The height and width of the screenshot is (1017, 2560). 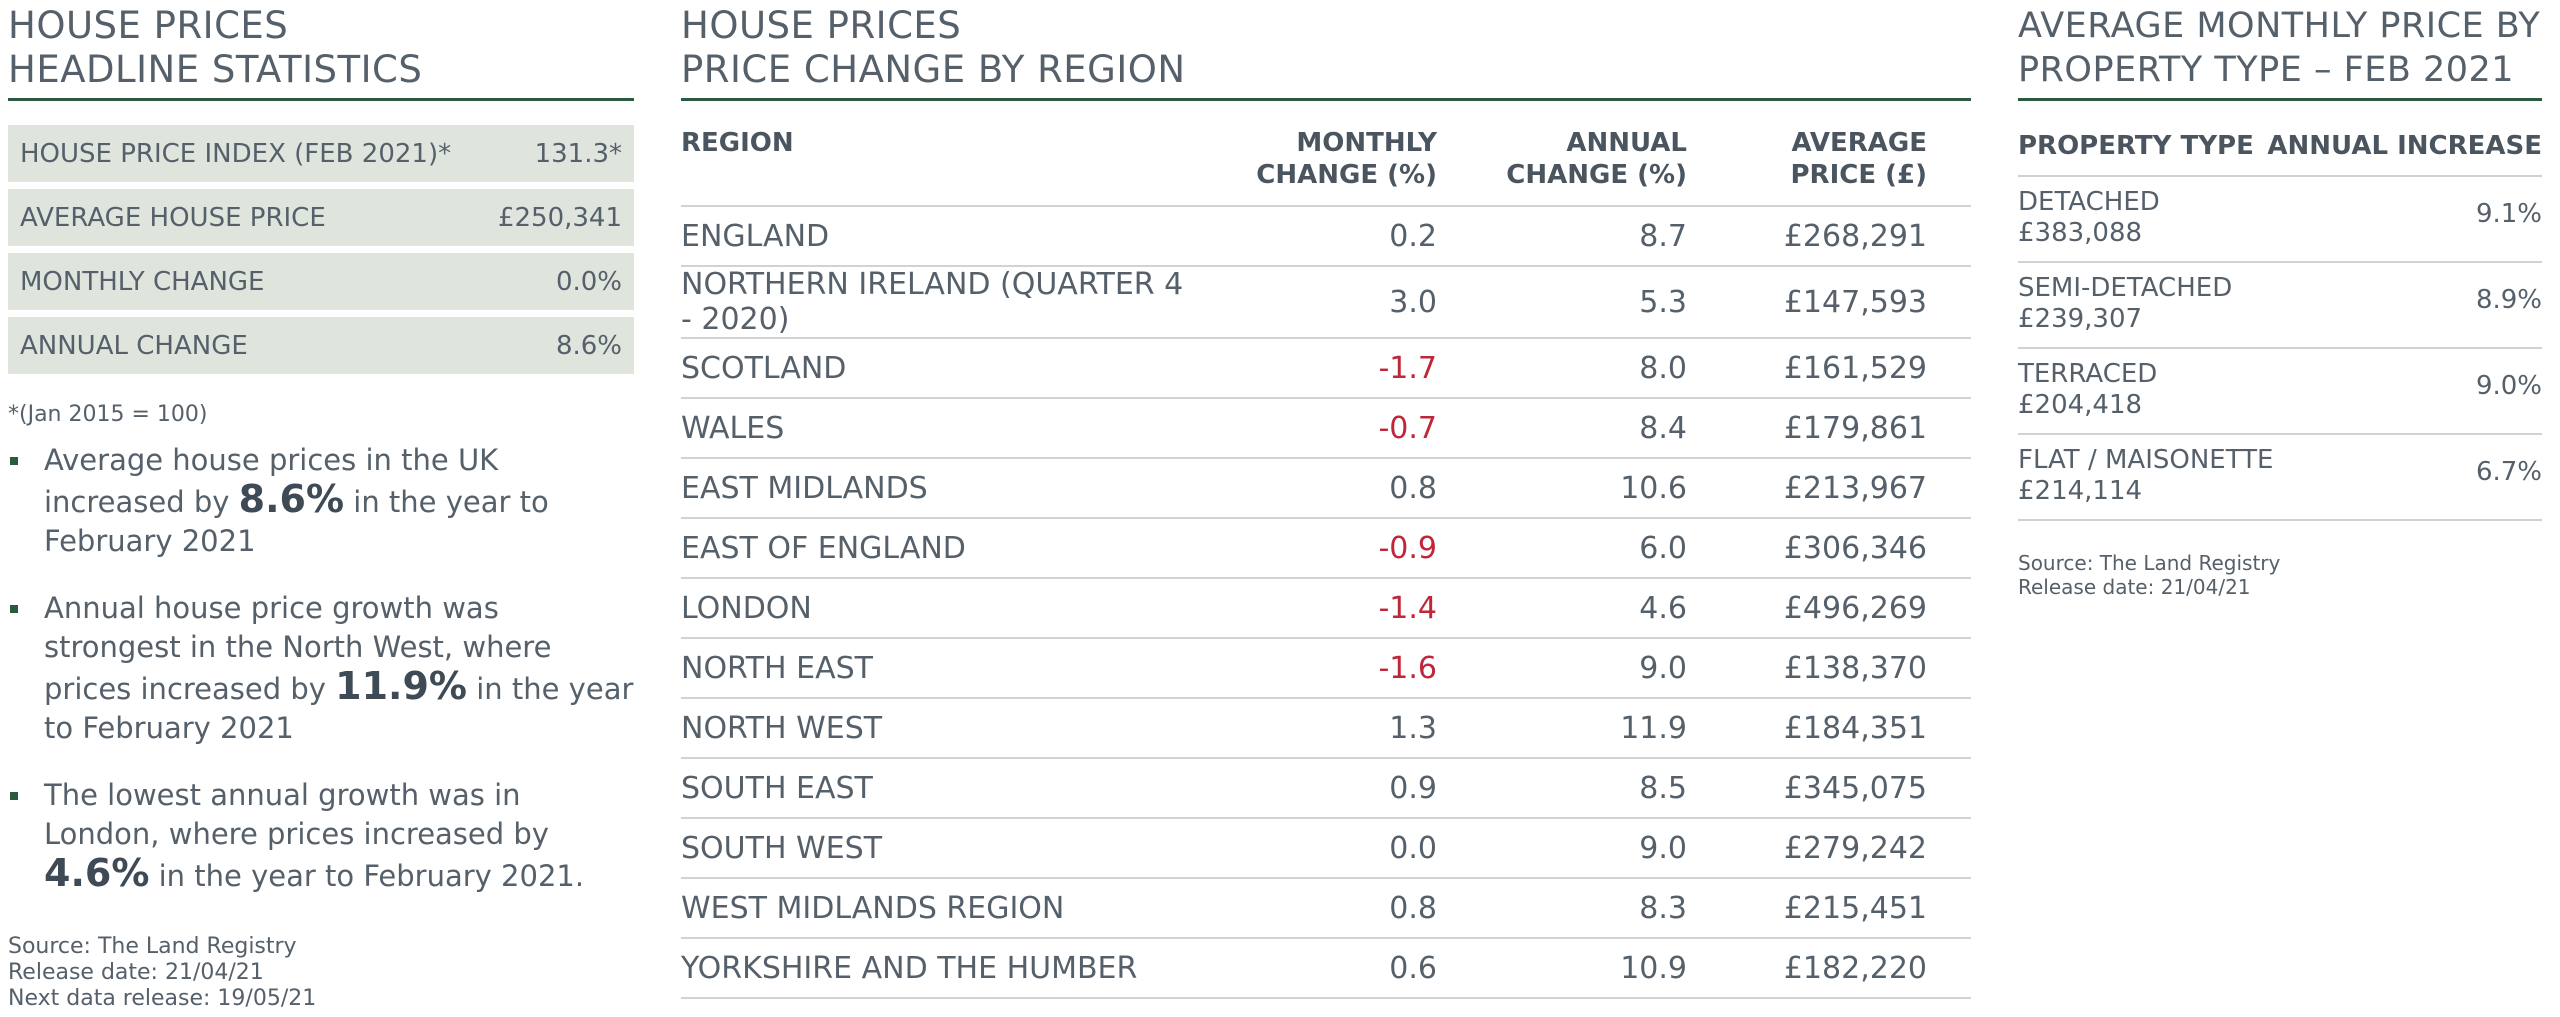 What do you see at coordinates (961, 302) in the screenshot?
I see `region-cell: NORTHERN IRELAND (QUARTER 4 - 2020)` at bounding box center [961, 302].